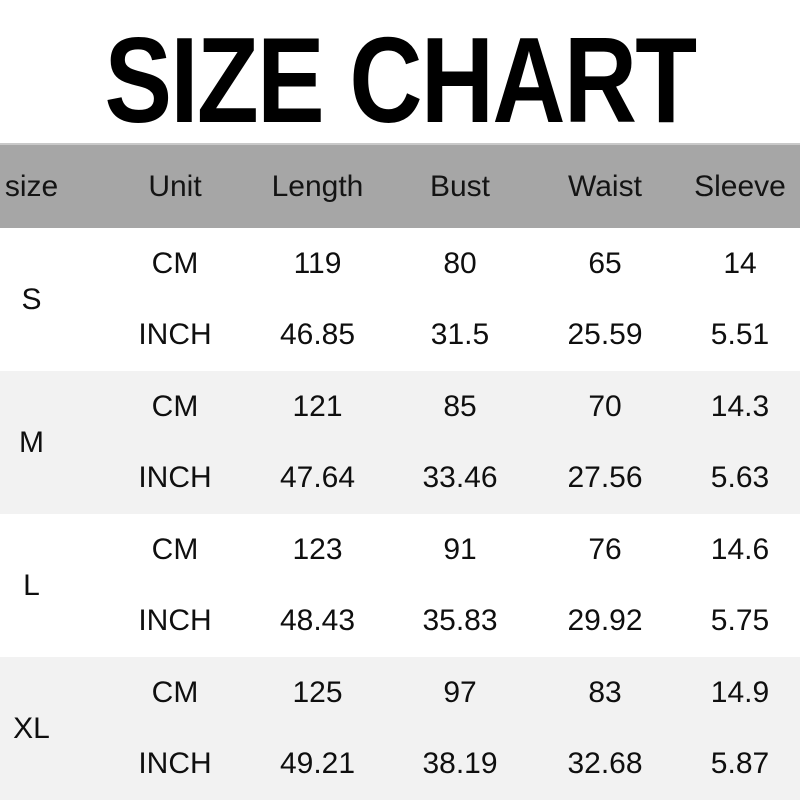 The width and height of the screenshot is (800, 800). What do you see at coordinates (740, 621) in the screenshot?
I see `inch-sleeve-value: 5.75` at bounding box center [740, 621].